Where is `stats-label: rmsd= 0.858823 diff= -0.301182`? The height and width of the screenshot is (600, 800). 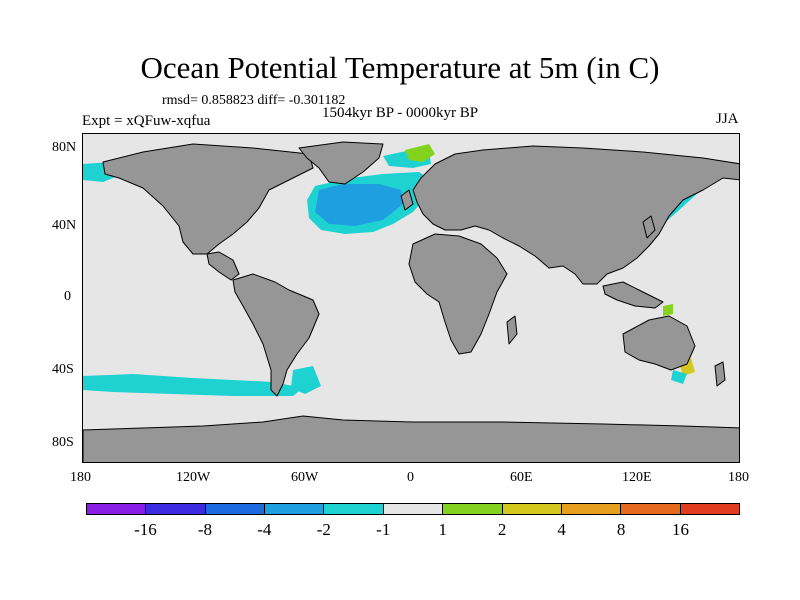 stats-label: rmsd= 0.858823 diff= -0.301182 is located at coordinates (254, 100).